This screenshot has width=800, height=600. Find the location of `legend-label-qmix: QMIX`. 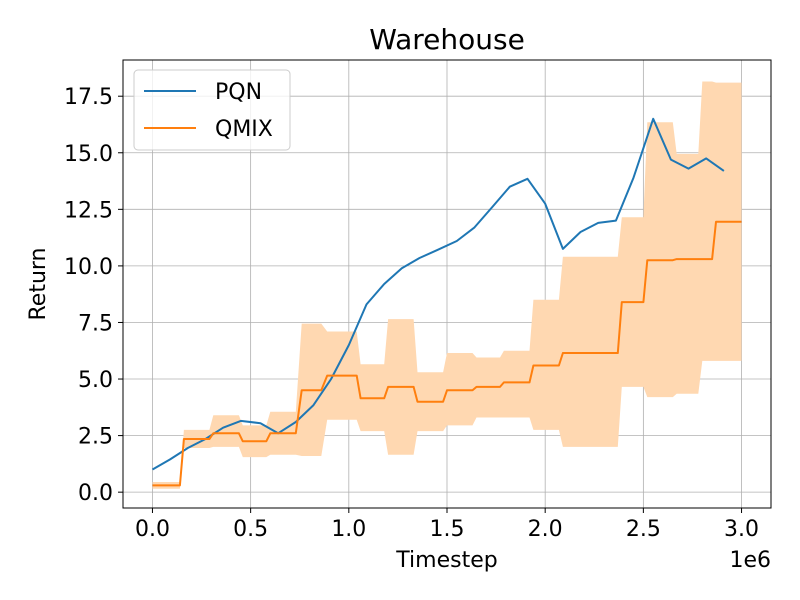

legend-label-qmix: QMIX is located at coordinates (244, 129).